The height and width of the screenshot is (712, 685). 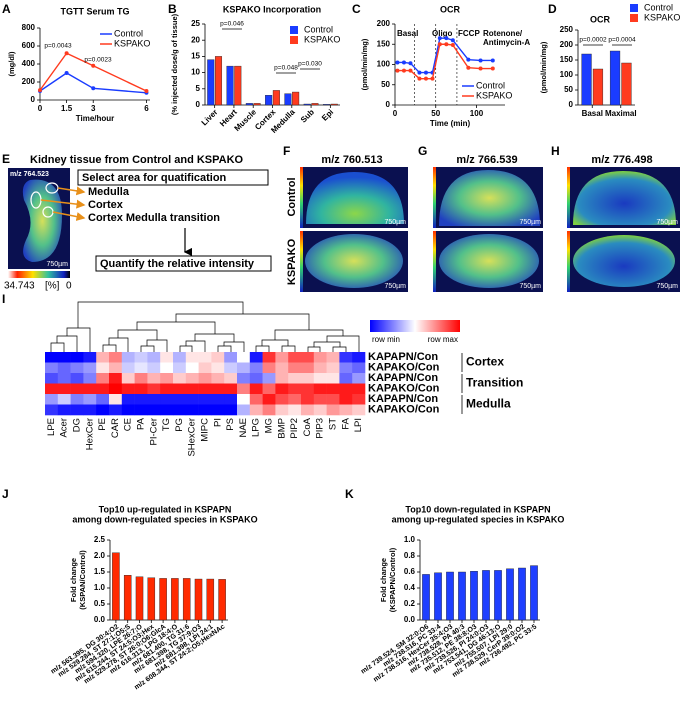 I want to click on x-tick-label: 6, so click(x=146, y=108).